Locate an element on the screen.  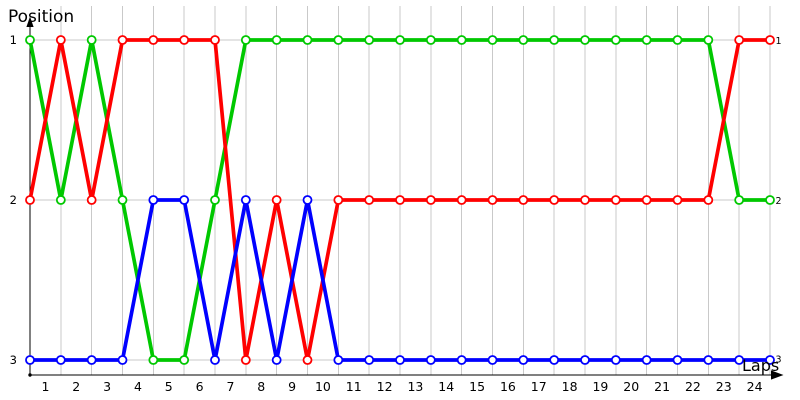
y-axis-title: Position is located at coordinates (41, 17).